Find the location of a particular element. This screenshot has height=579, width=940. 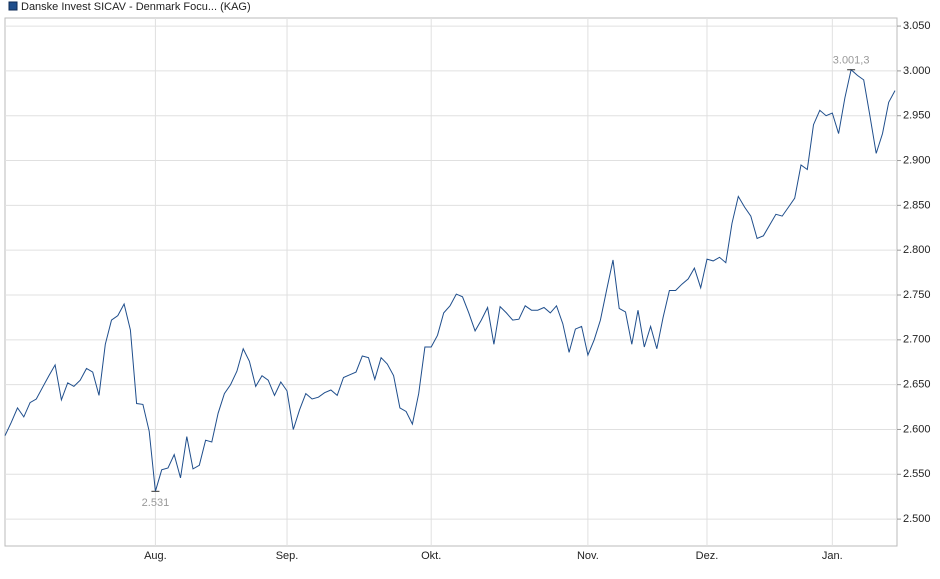

y-tick-label: 2.850 is located at coordinates (917, 205).